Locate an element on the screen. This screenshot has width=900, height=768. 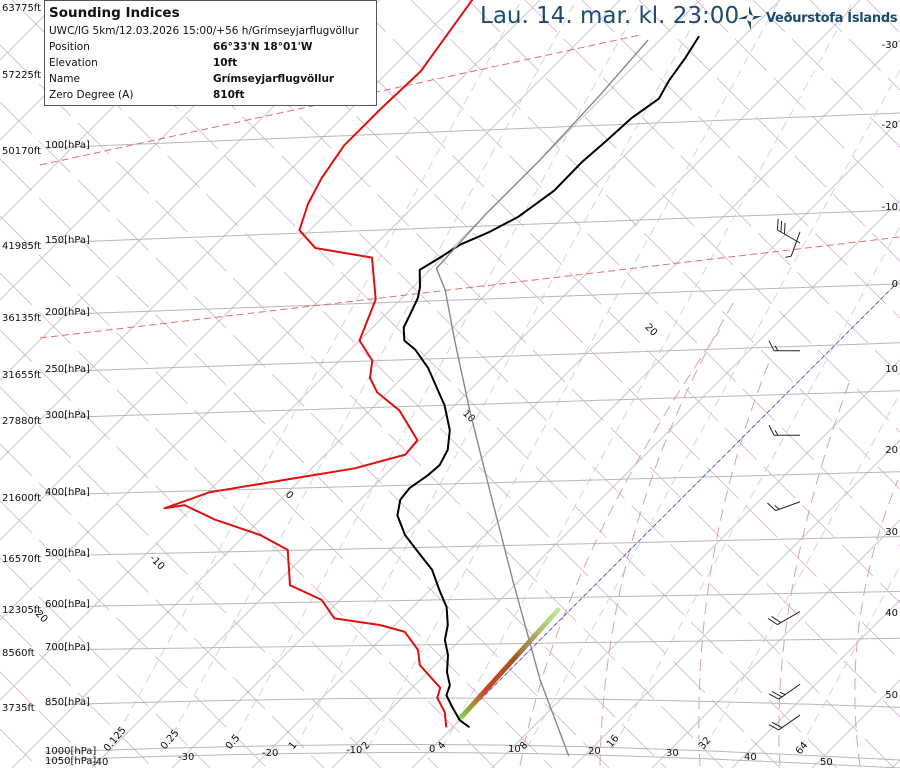
altitude-label: 36135ft is located at coordinates (21, 318).